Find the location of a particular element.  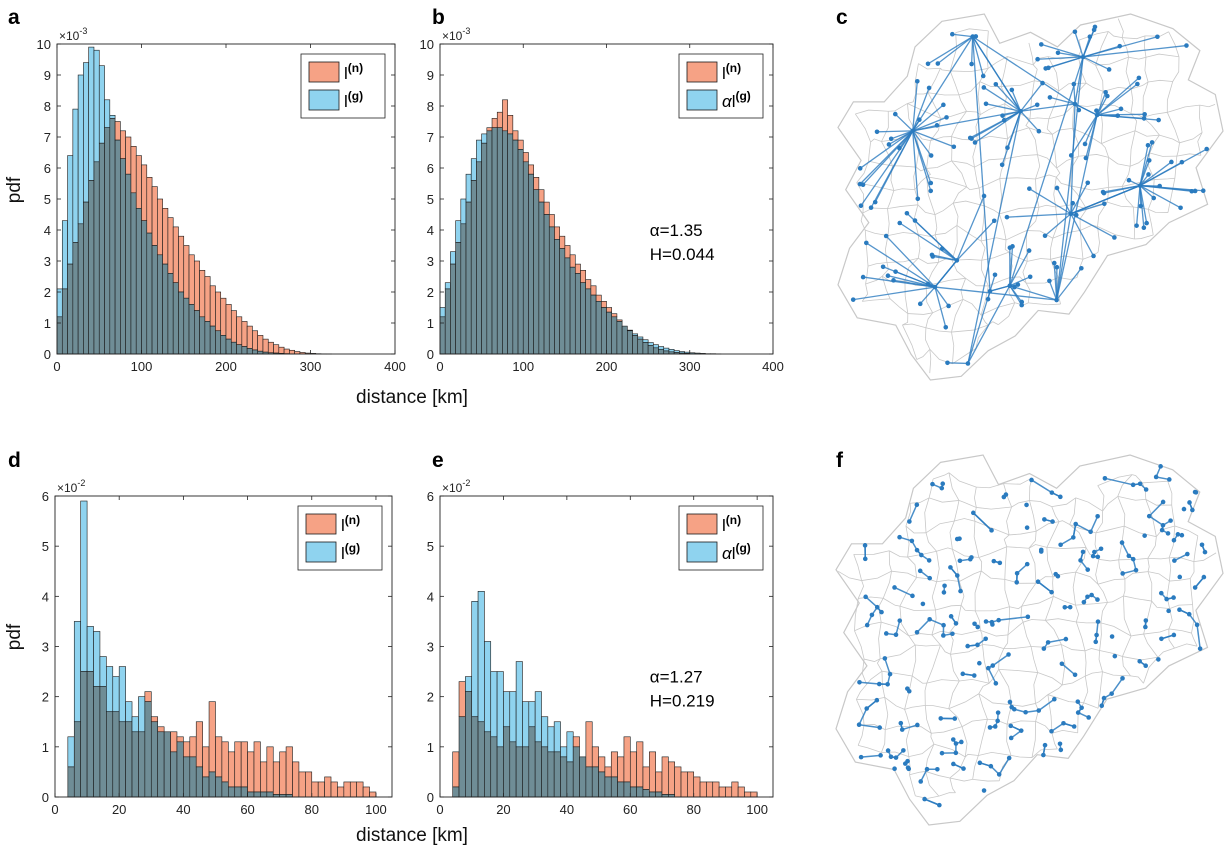

y-tick-label: 9 is located at coordinates (47, 75).